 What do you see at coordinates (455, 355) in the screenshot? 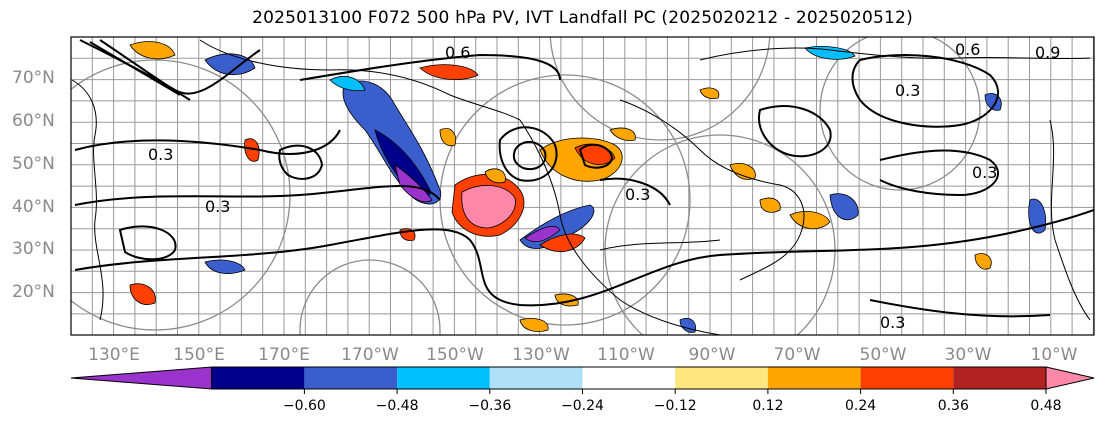
I see `lon-label: 150°W` at bounding box center [455, 355].